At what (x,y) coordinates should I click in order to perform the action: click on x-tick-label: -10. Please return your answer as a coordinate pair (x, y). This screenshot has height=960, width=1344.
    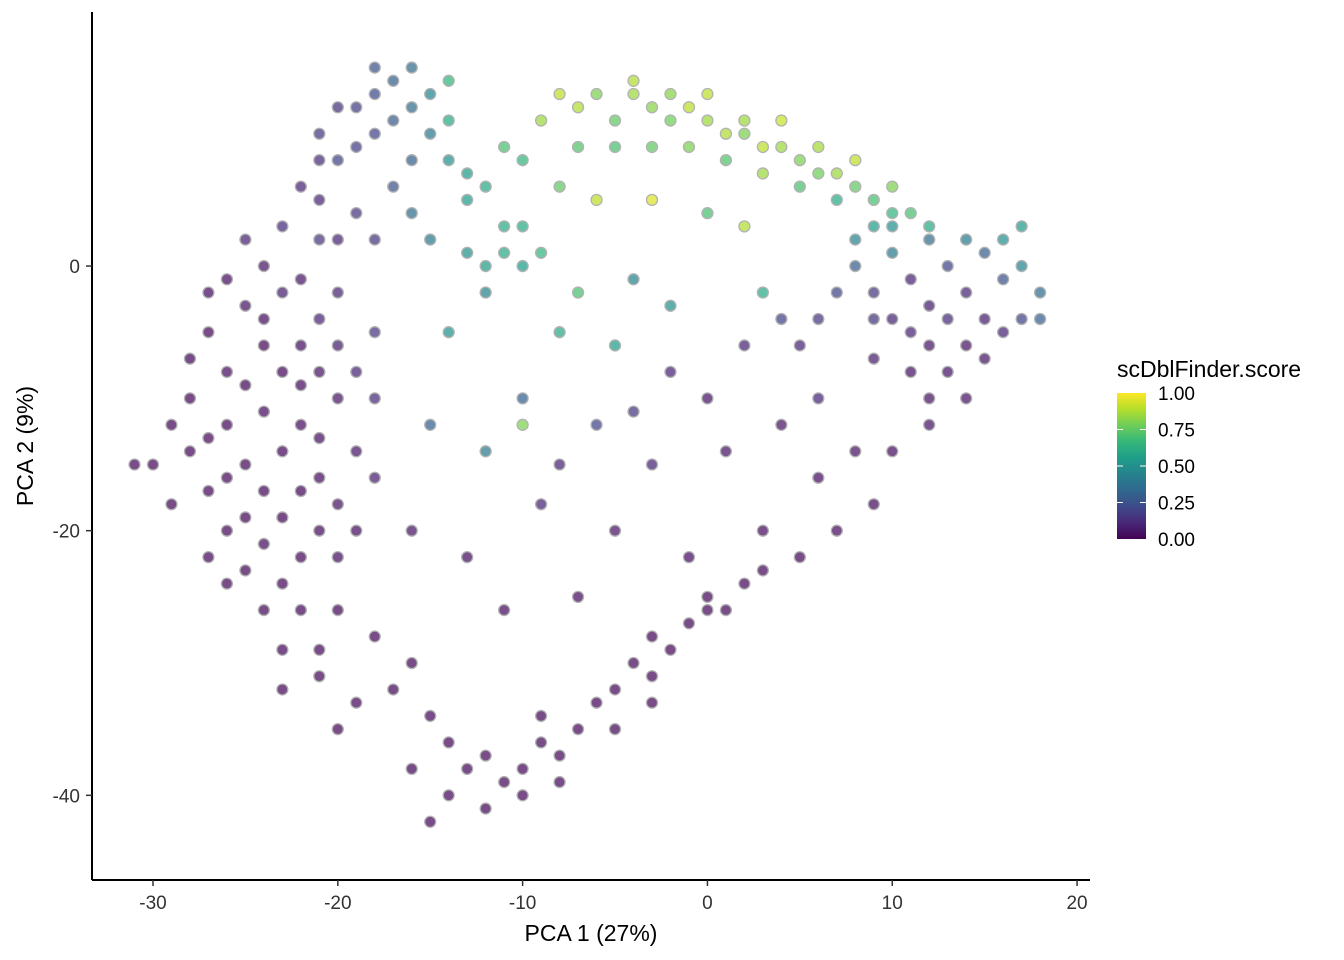
    Looking at the image, I should click on (522, 903).